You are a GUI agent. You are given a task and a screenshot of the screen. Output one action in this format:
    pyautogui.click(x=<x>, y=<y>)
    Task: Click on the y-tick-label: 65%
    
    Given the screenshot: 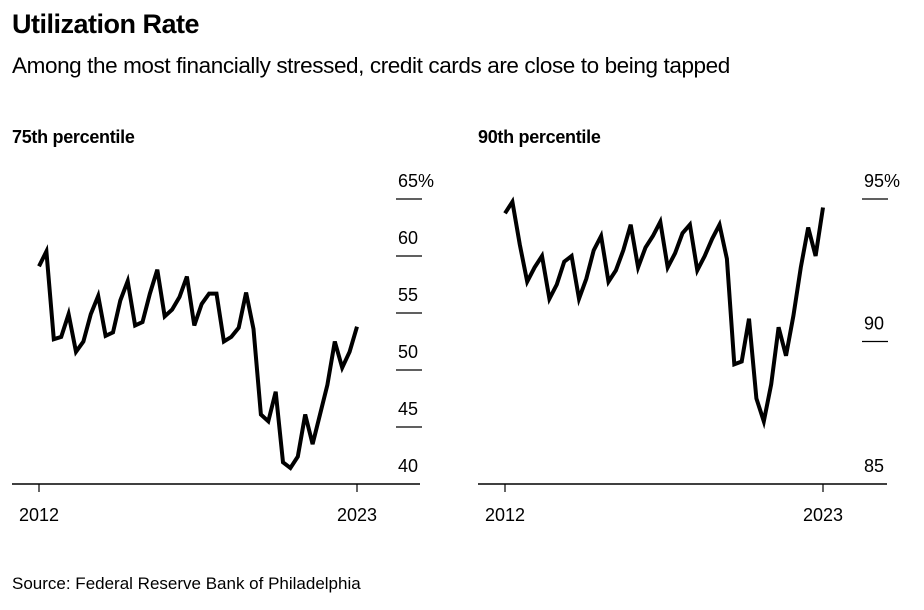 What is the action you would take?
    pyautogui.click(x=416, y=181)
    